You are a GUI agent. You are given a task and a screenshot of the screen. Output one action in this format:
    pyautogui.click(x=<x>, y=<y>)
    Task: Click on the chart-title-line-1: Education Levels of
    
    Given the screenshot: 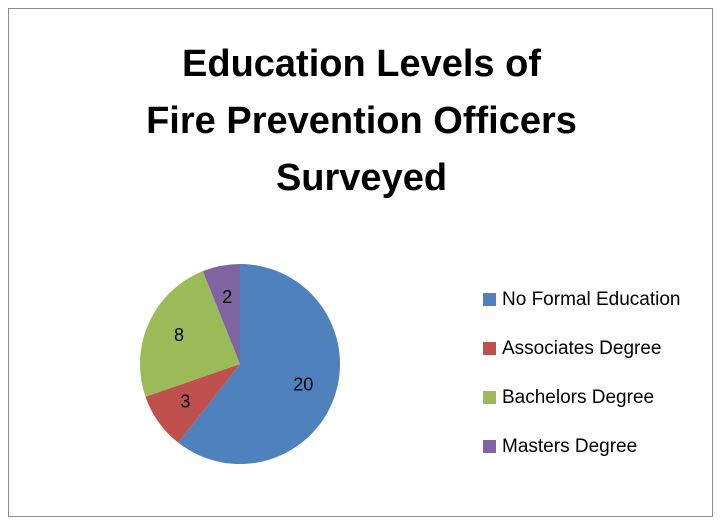 What is the action you would take?
    pyautogui.click(x=361, y=64)
    